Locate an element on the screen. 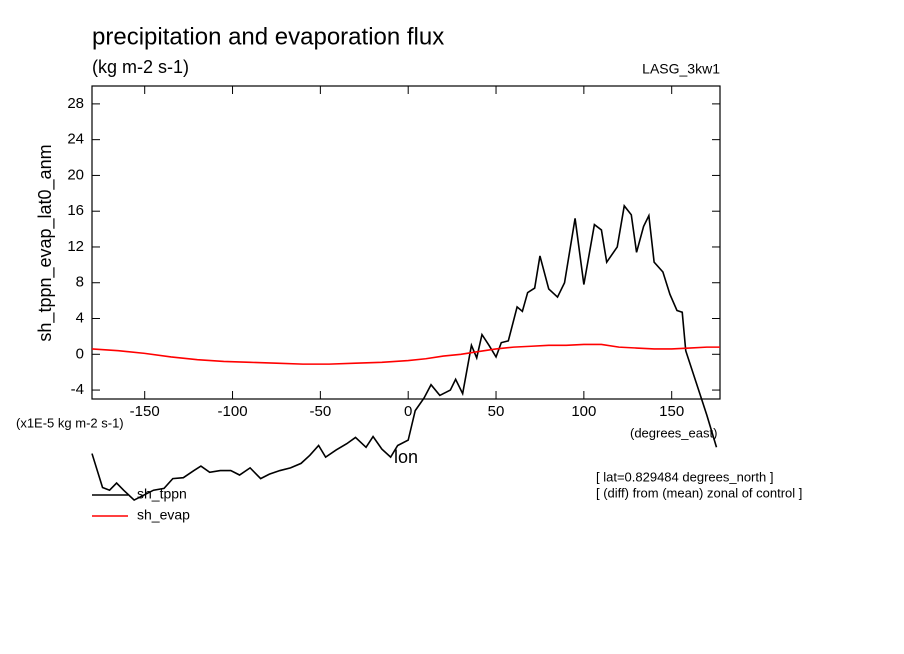 Image resolution: width=904 pixels, height=654 pixels. x-tick-label: -100 is located at coordinates (233, 411).